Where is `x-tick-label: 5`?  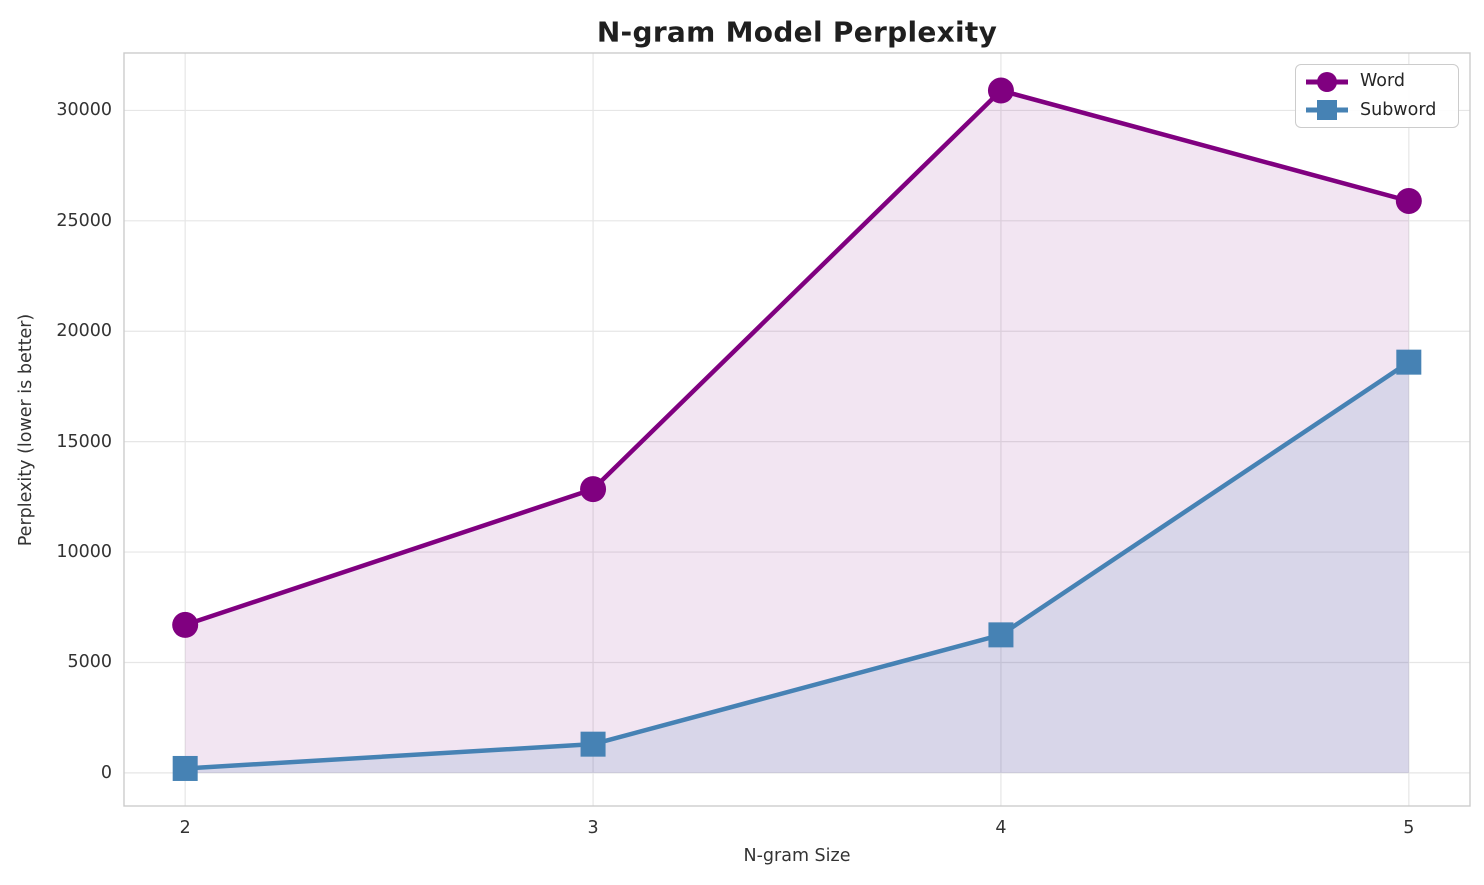
x-tick-label: 5 is located at coordinates (1409, 828).